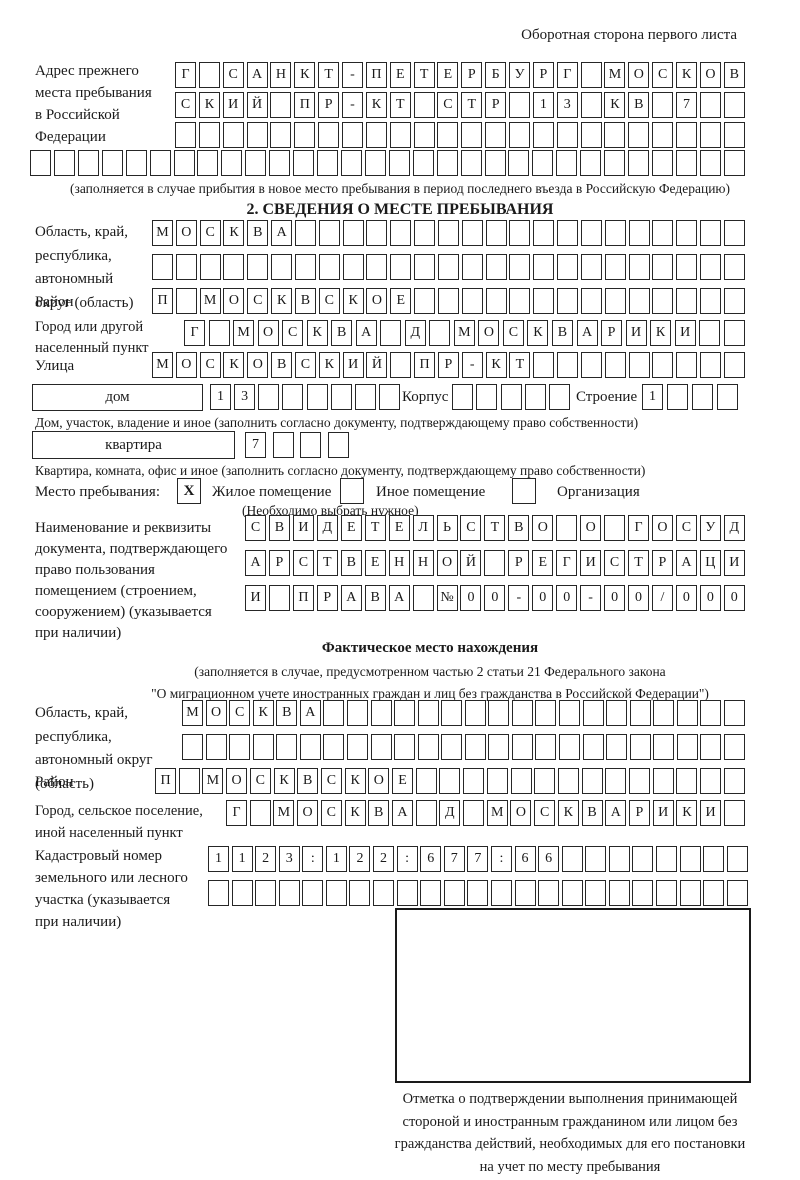  What do you see at coordinates (543, 105) in the screenshot?
I see `form-cell-filled: 1` at bounding box center [543, 105].